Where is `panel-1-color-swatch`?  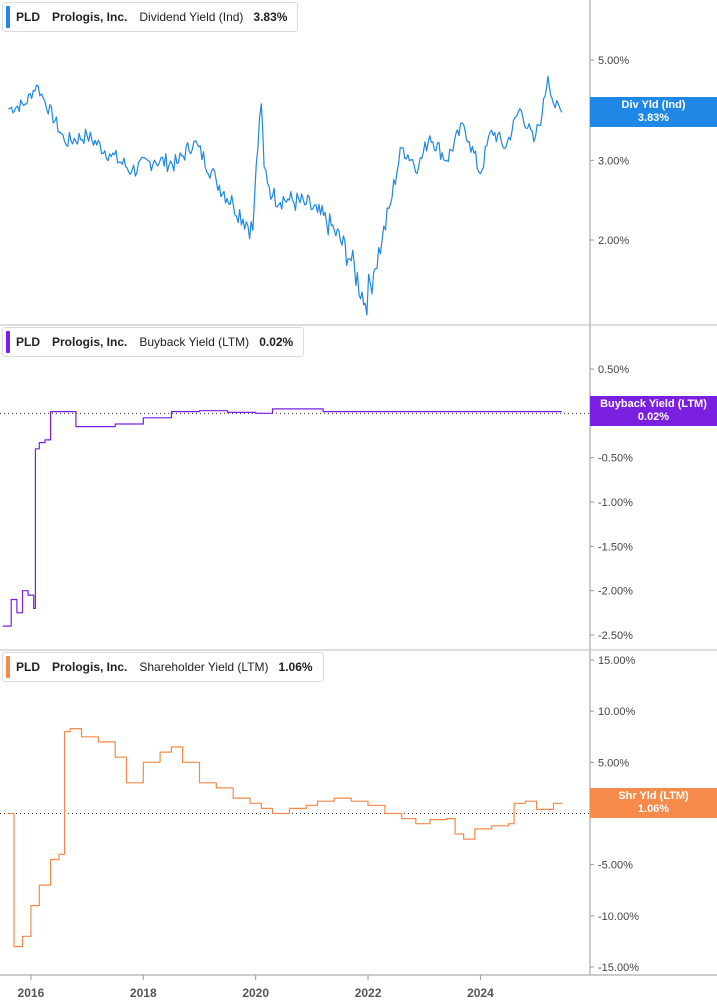 panel-1-color-swatch is located at coordinates (8, 17).